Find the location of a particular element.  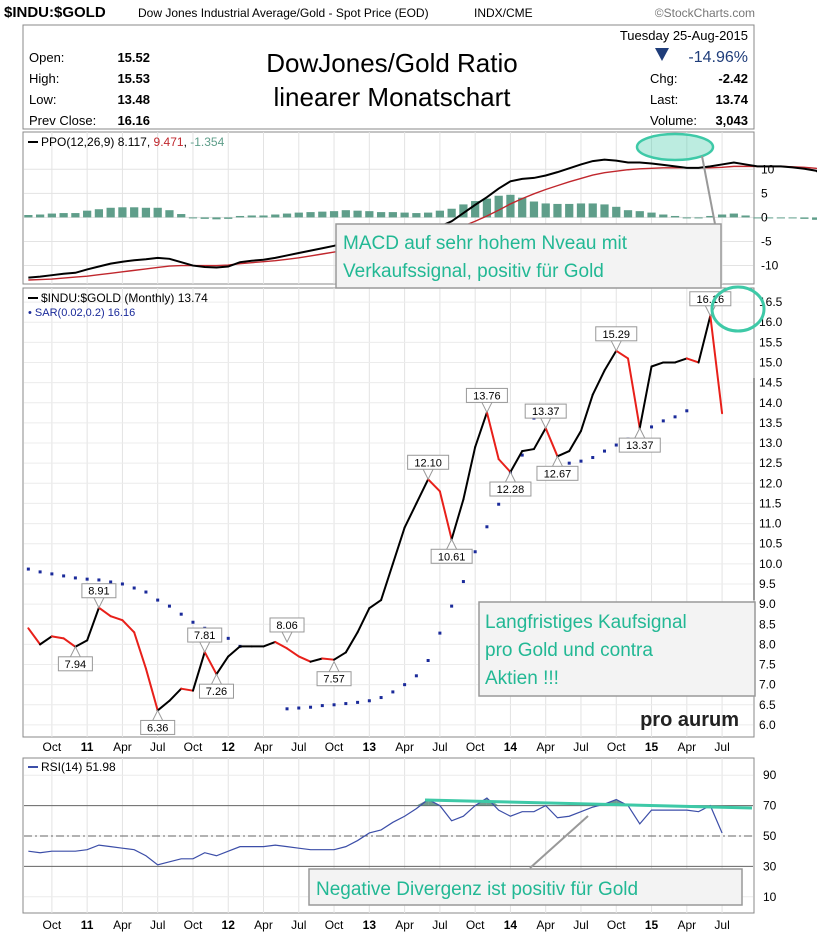

price-y-tick-label: 12.5 is located at coordinates (771, 463).